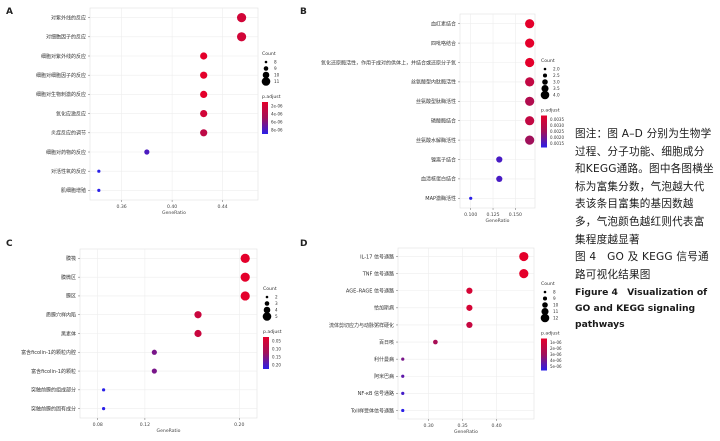 Image resolution: width=720 pixels, height=441 pixels. Describe the element at coordinates (443, 159) in the screenshot. I see `category-label: 镍离子结合` at that location.